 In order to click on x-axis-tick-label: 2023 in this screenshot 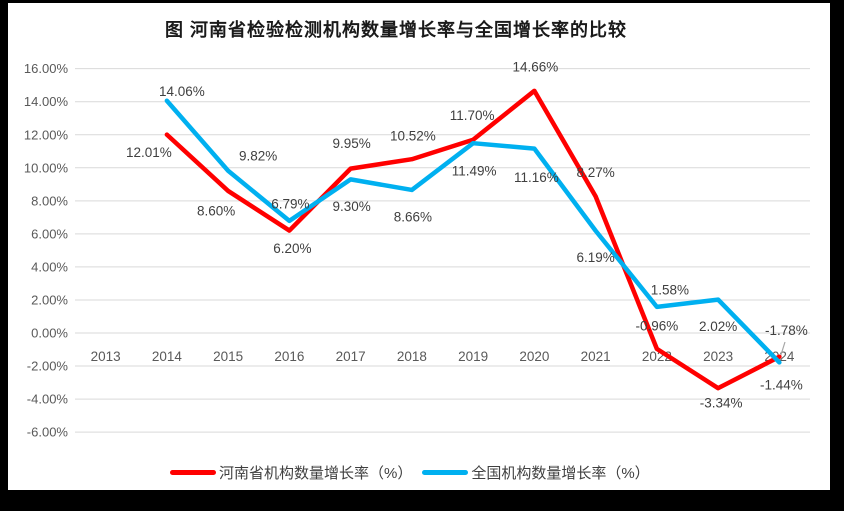, I will do `click(718, 356)`.